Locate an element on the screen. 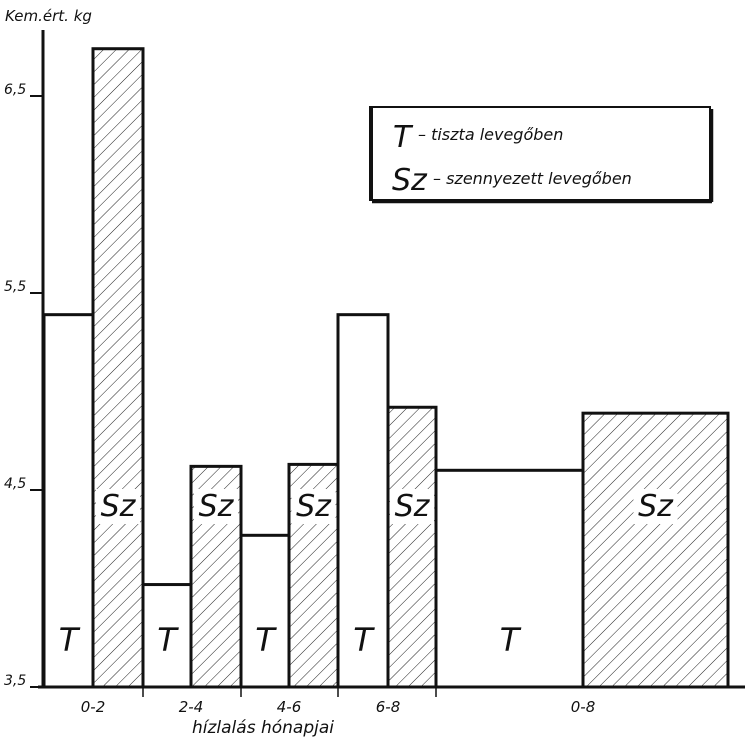 This screenshot has width=751, height=746. y-tick-label: 4,5 is located at coordinates (15, 484).